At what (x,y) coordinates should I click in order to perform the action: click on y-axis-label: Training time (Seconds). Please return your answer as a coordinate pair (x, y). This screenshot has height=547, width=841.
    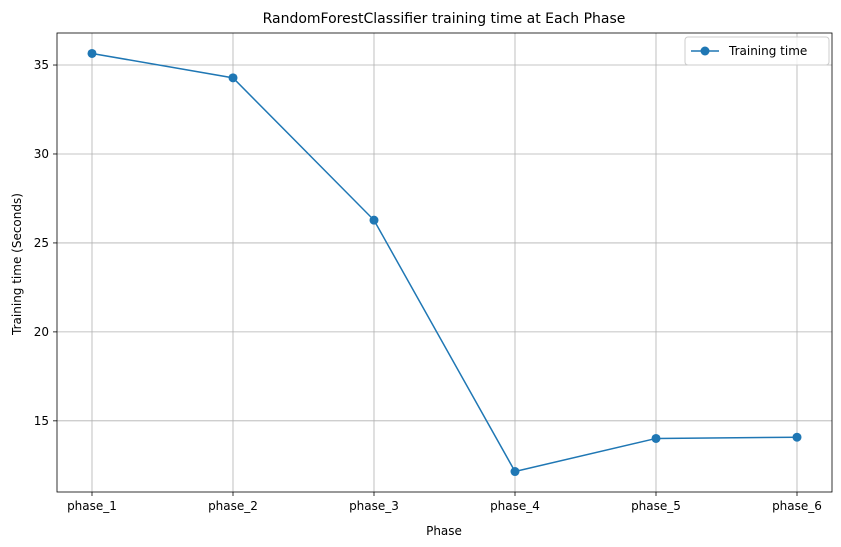
    Looking at the image, I should click on (17, 264).